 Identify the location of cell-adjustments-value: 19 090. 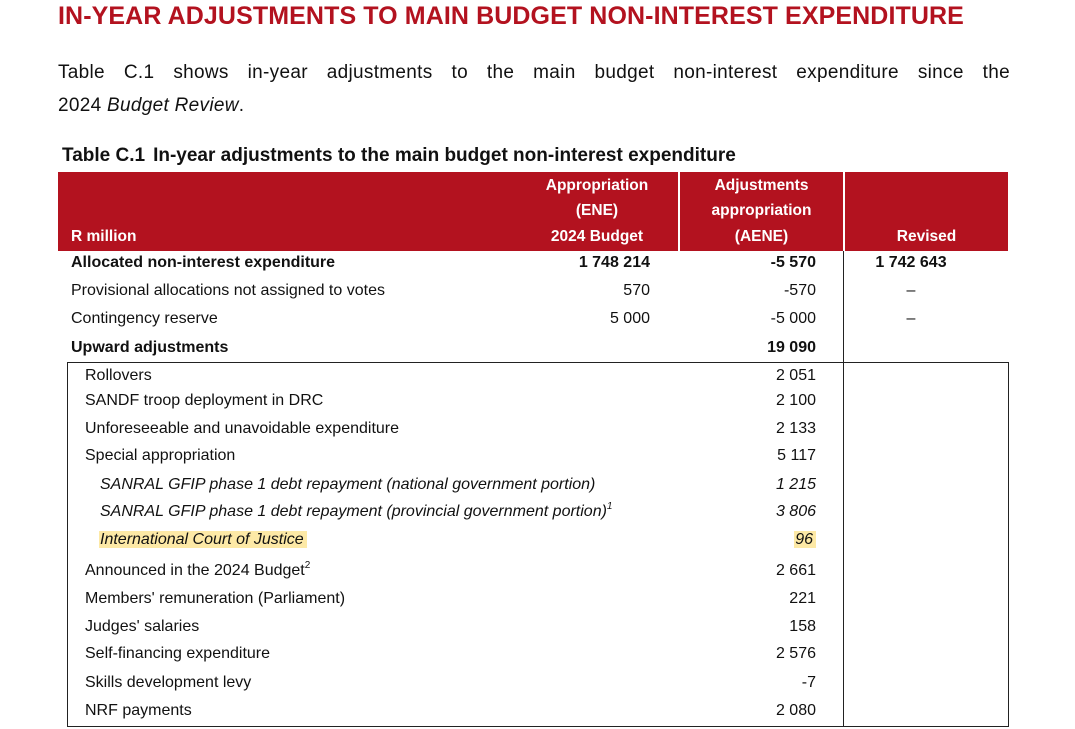
(791, 347).